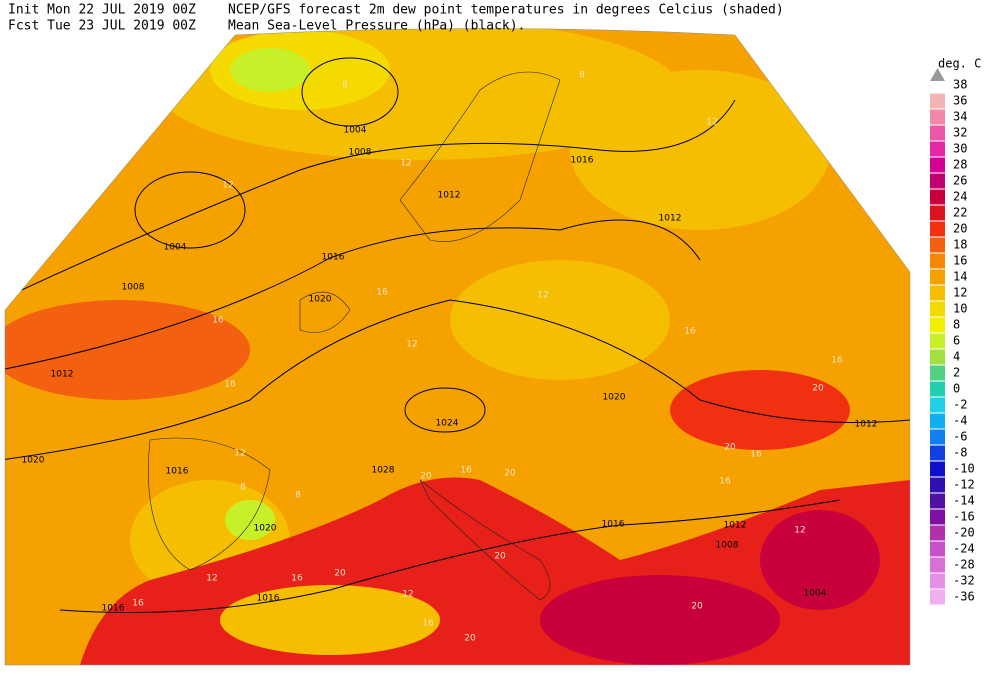  I want to click on legend-label: -14, so click(964, 501).